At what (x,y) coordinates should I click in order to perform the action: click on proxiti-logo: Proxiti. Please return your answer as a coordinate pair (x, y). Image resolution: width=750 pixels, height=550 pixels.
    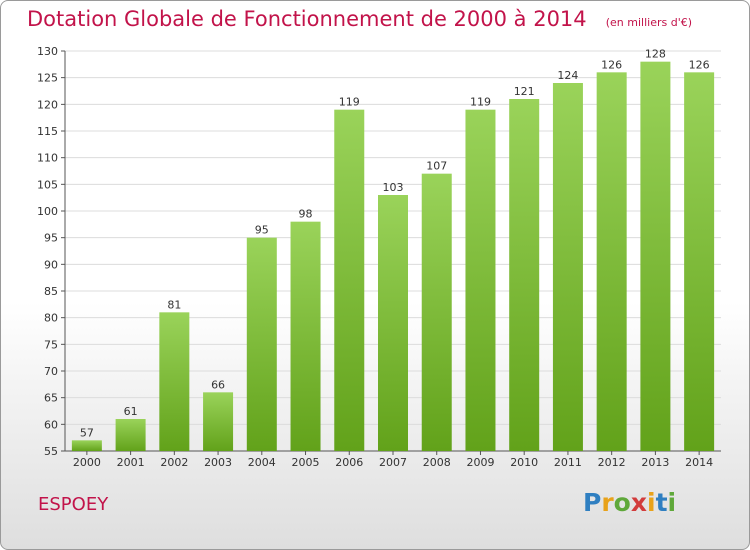
    Looking at the image, I should click on (629, 502).